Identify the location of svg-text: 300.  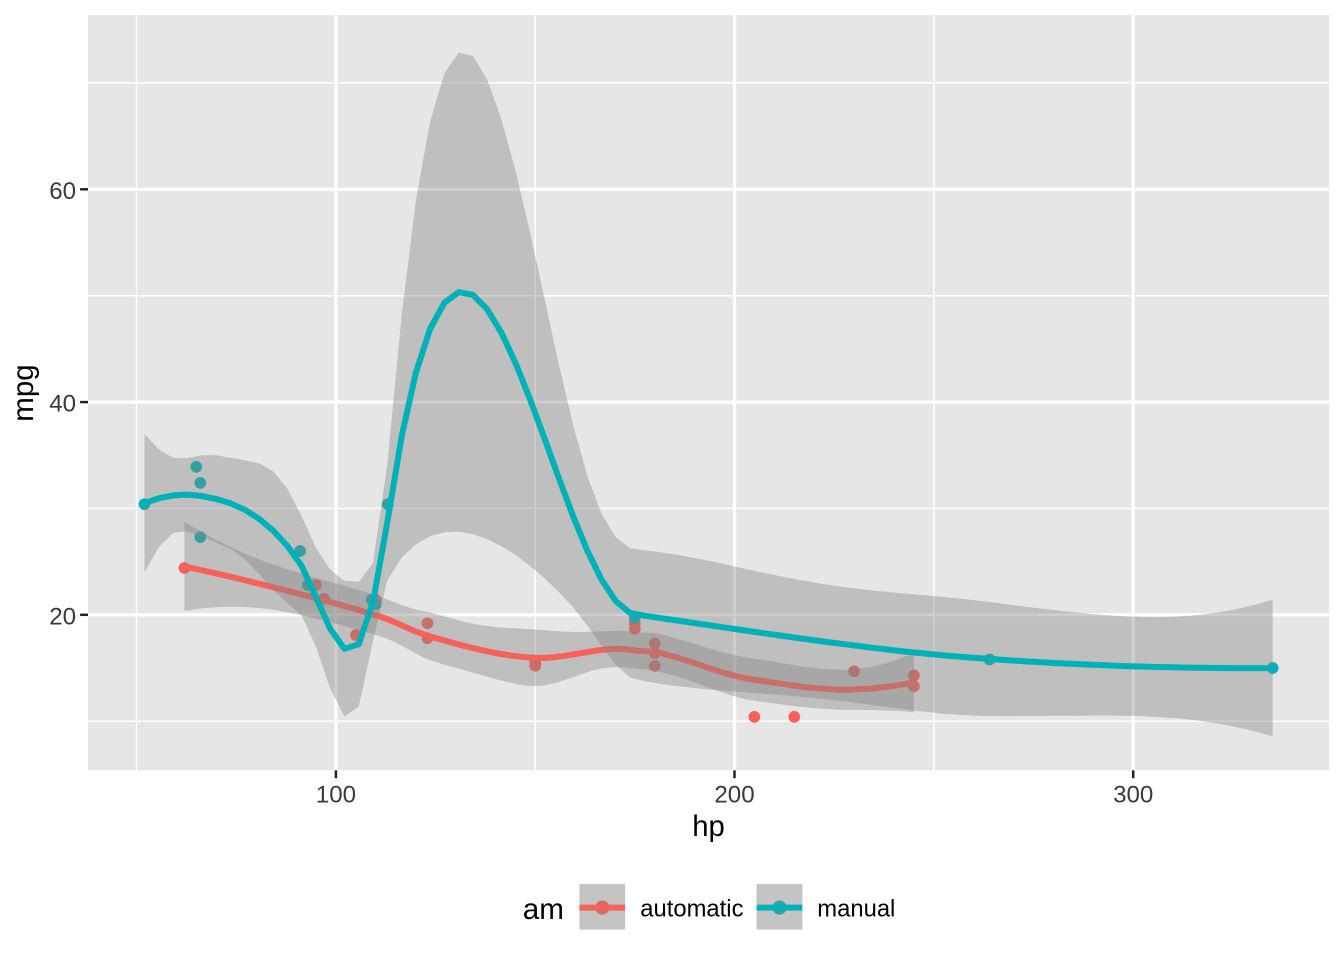
(1133, 795).